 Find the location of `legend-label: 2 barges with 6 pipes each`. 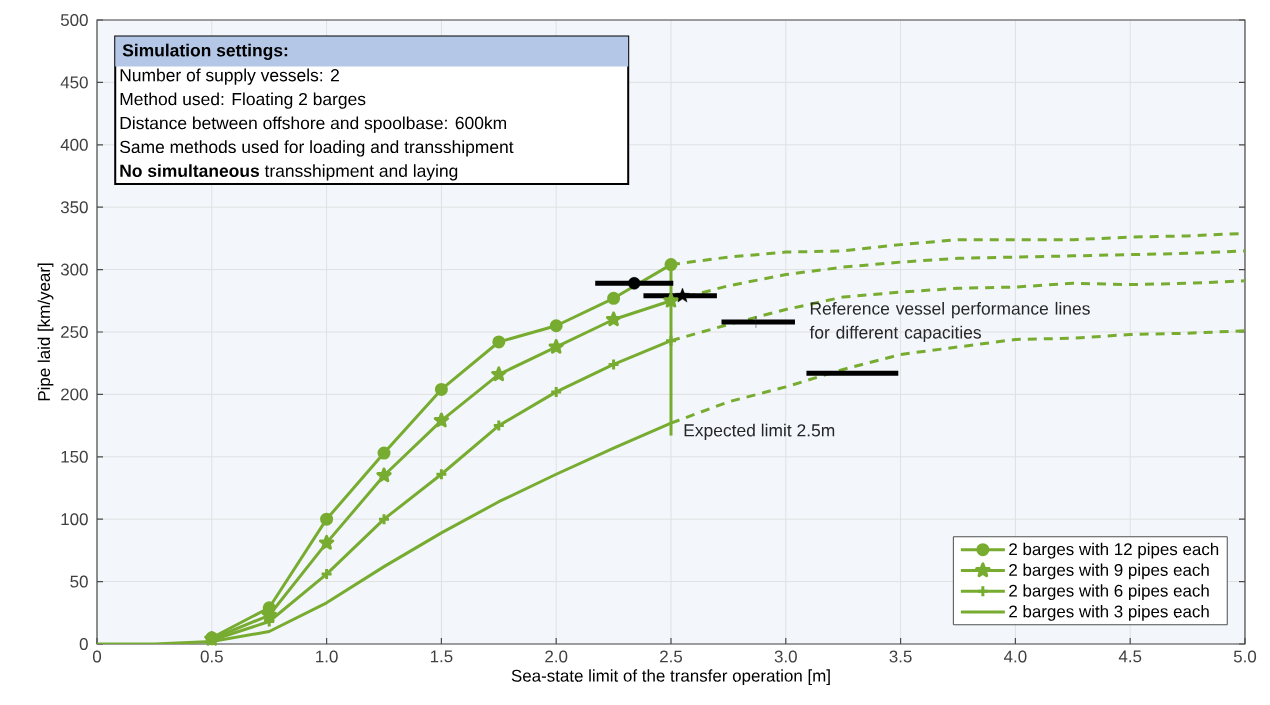

legend-label: 2 barges with 6 pipes each is located at coordinates (1109, 592).